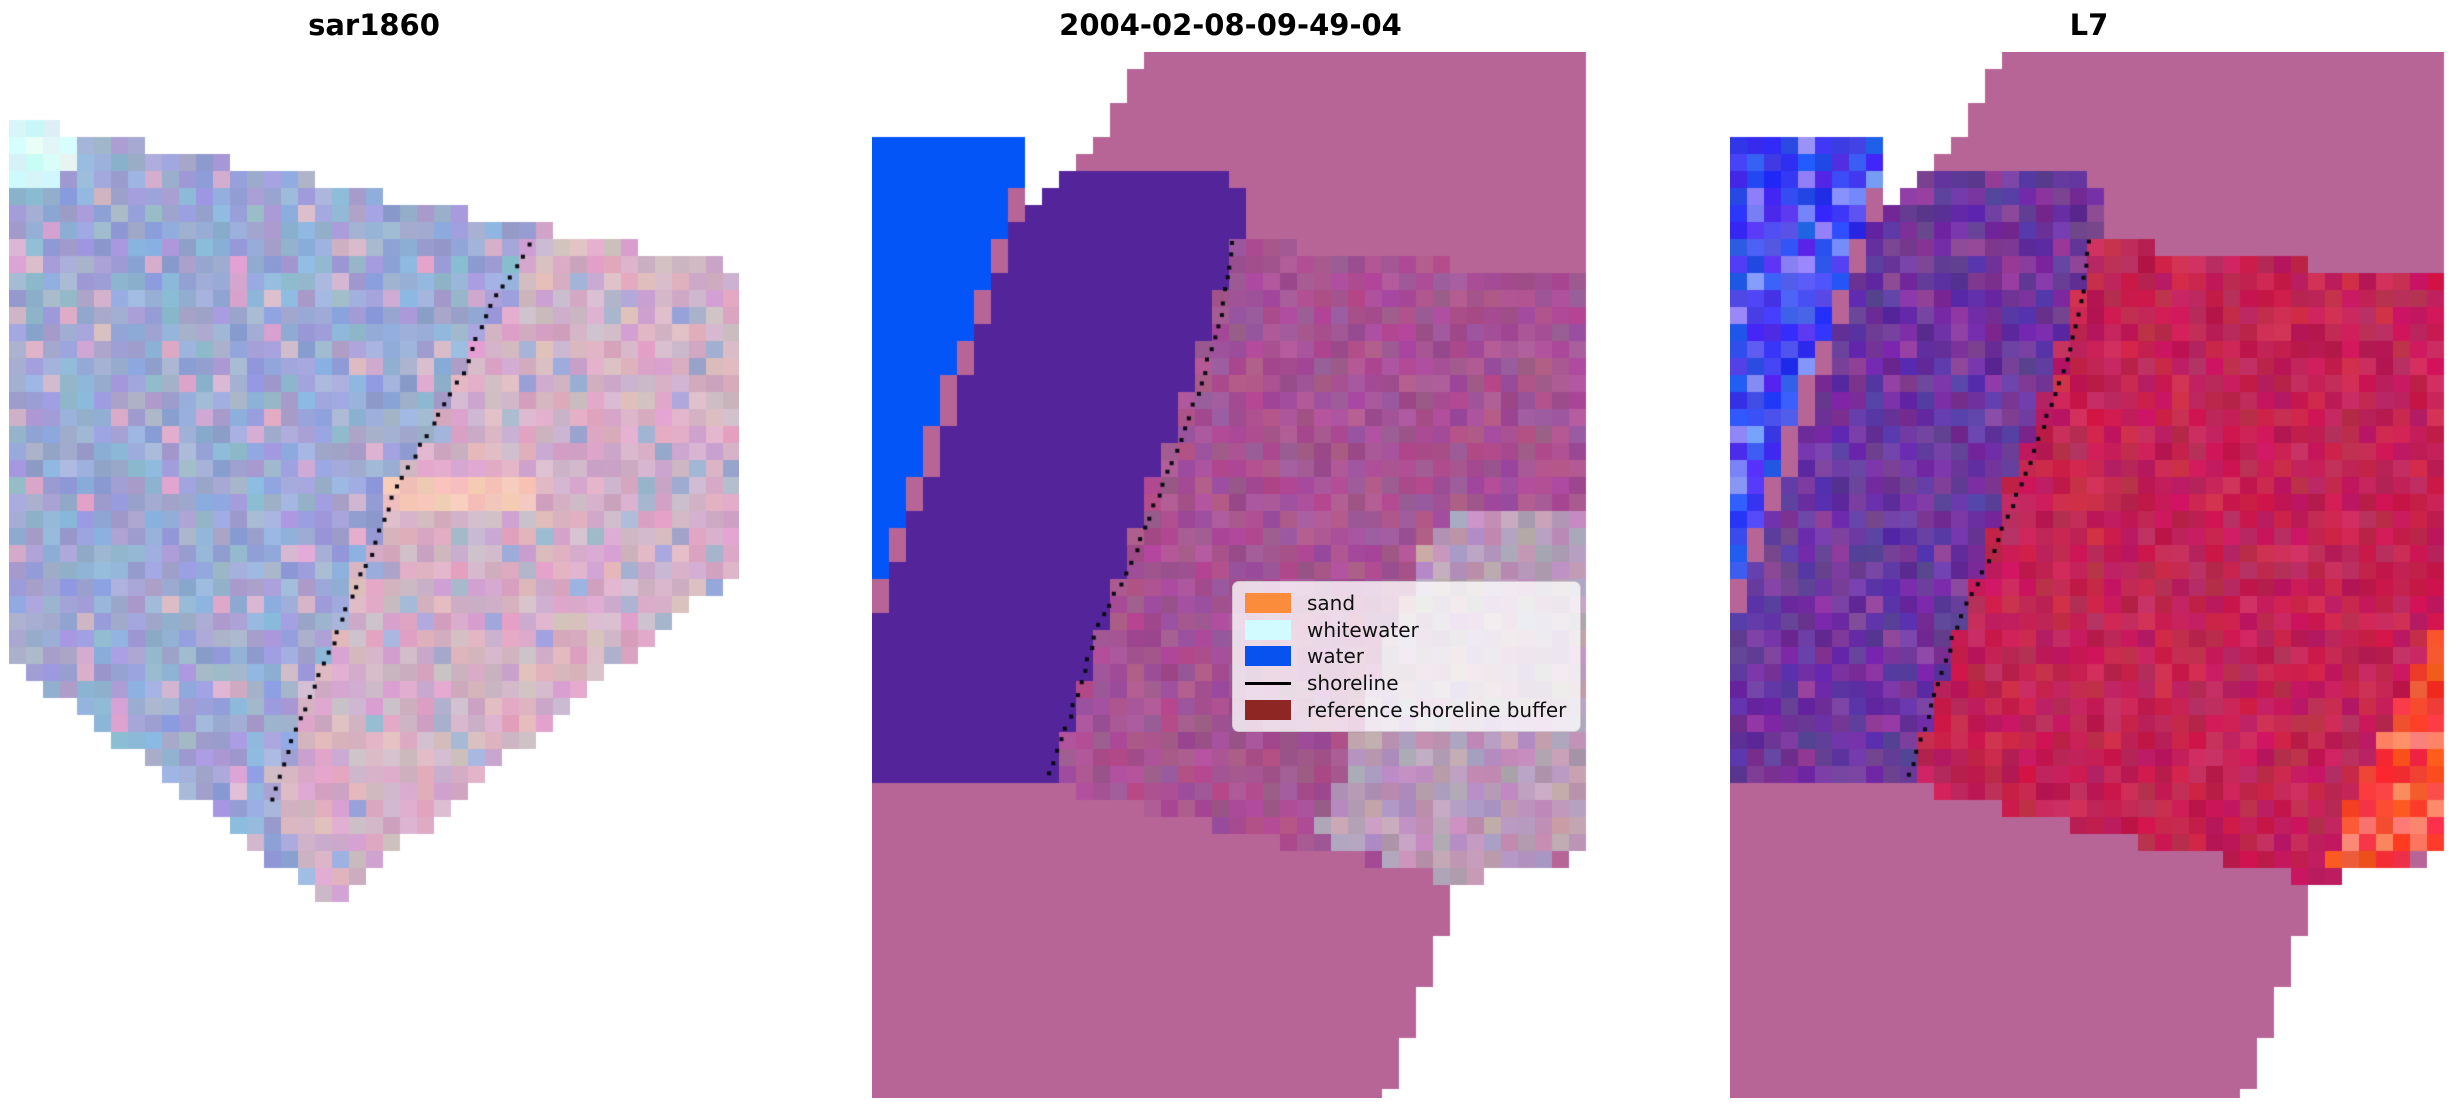 This screenshot has height=1108, width=2460. I want to click on water-swatch, so click(1268, 656).